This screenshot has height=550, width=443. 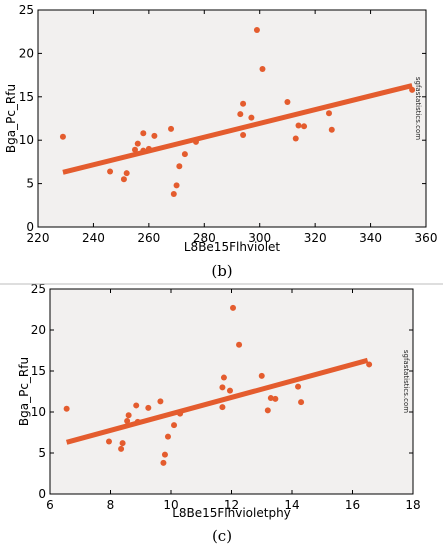 I want to click on x-tick-label: 300, so click(x=259, y=238).